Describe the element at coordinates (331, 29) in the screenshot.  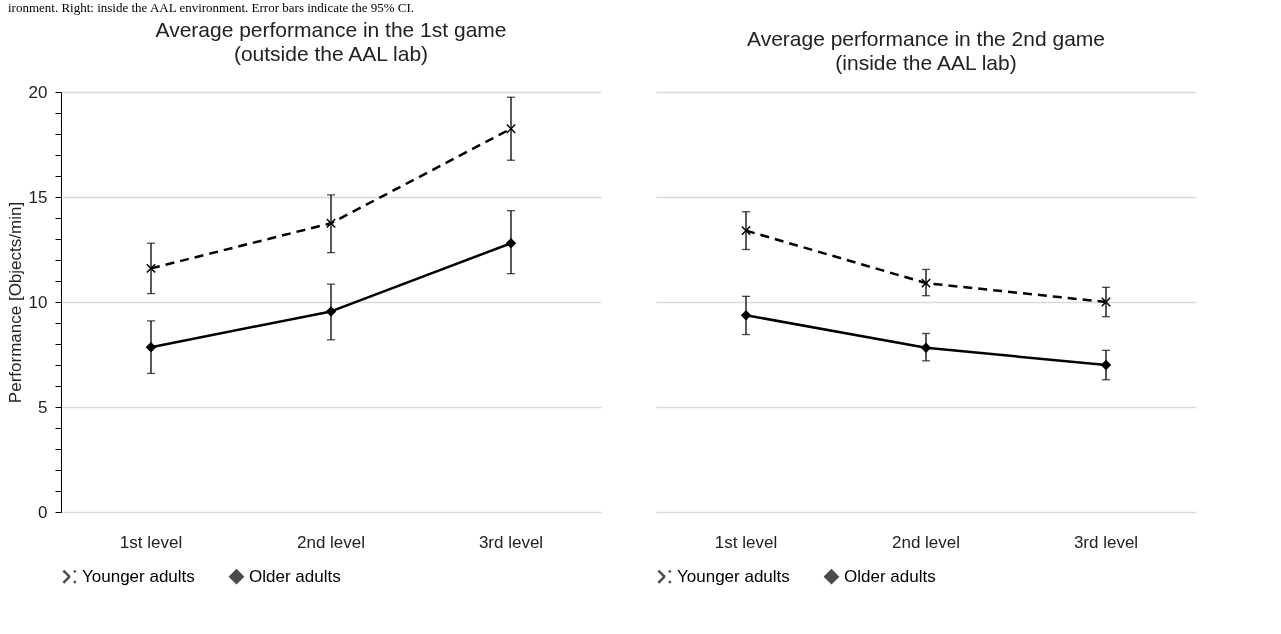
I see `chart-title: Average performance in the 1st game` at that location.